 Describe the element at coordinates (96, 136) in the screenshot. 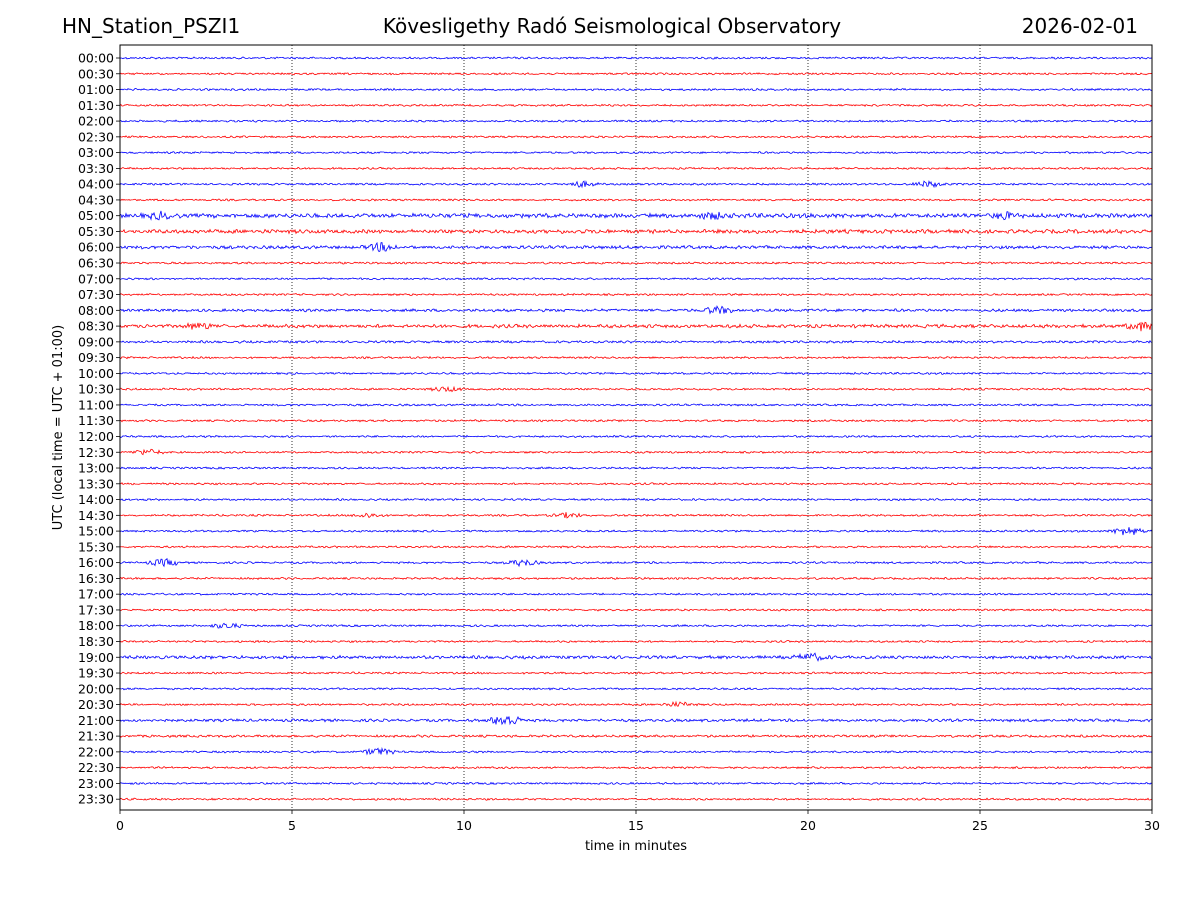

I see `y-tick-label: 02:30` at that location.